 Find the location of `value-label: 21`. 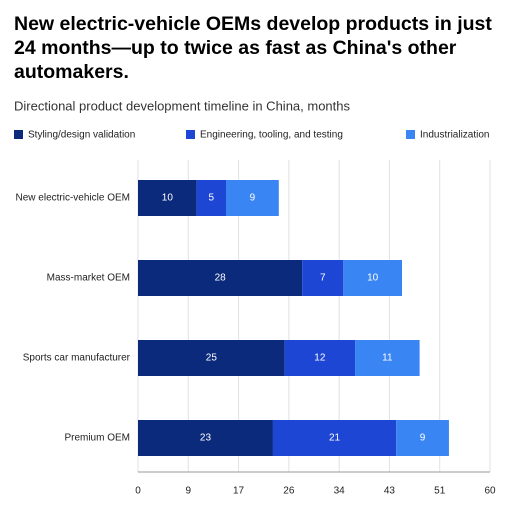

value-label: 21 is located at coordinates (335, 438).